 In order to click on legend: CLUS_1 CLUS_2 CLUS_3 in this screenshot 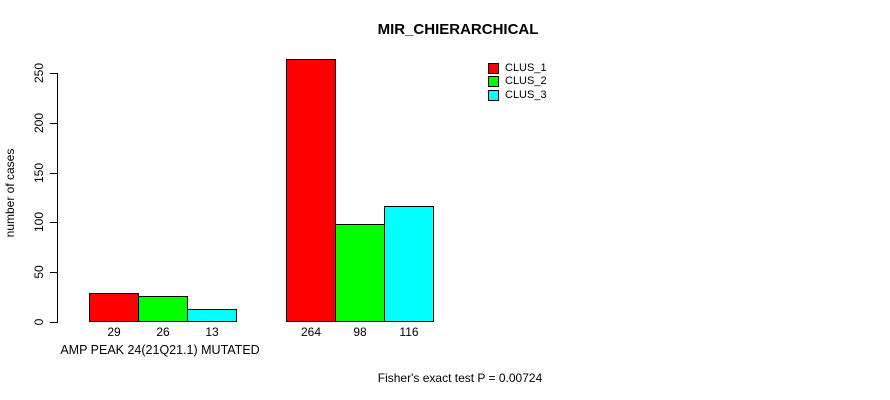, I will do `click(517, 83)`.